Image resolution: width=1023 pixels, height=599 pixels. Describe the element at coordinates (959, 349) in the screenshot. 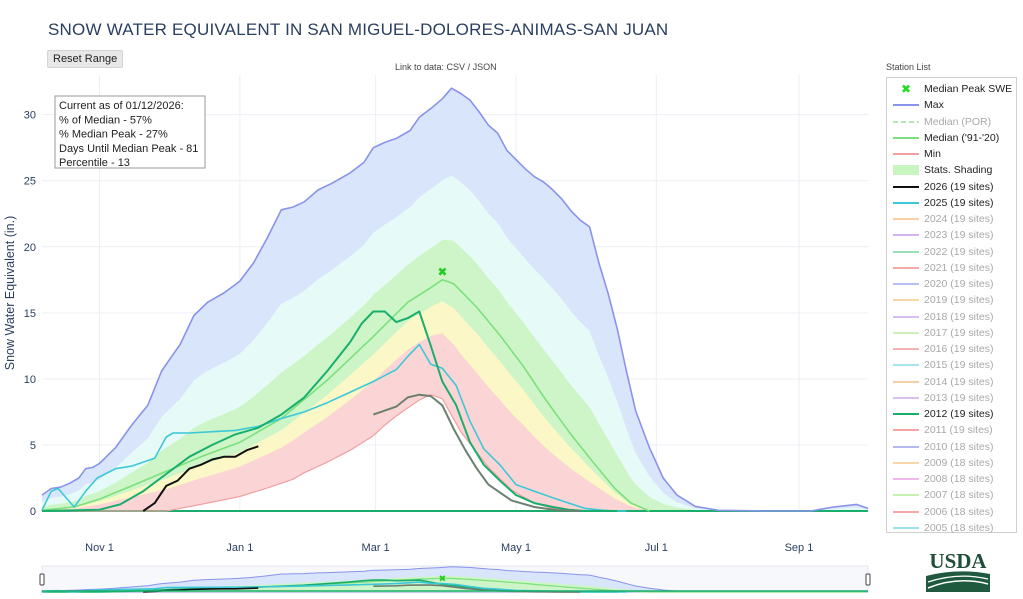

I see `legend-label: 2016 (19 sites)` at that location.